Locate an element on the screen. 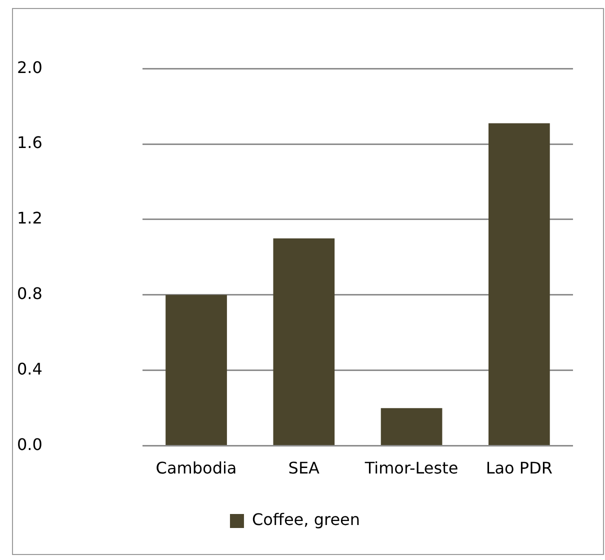  y-tick-label: 1.6 is located at coordinates (29, 142).